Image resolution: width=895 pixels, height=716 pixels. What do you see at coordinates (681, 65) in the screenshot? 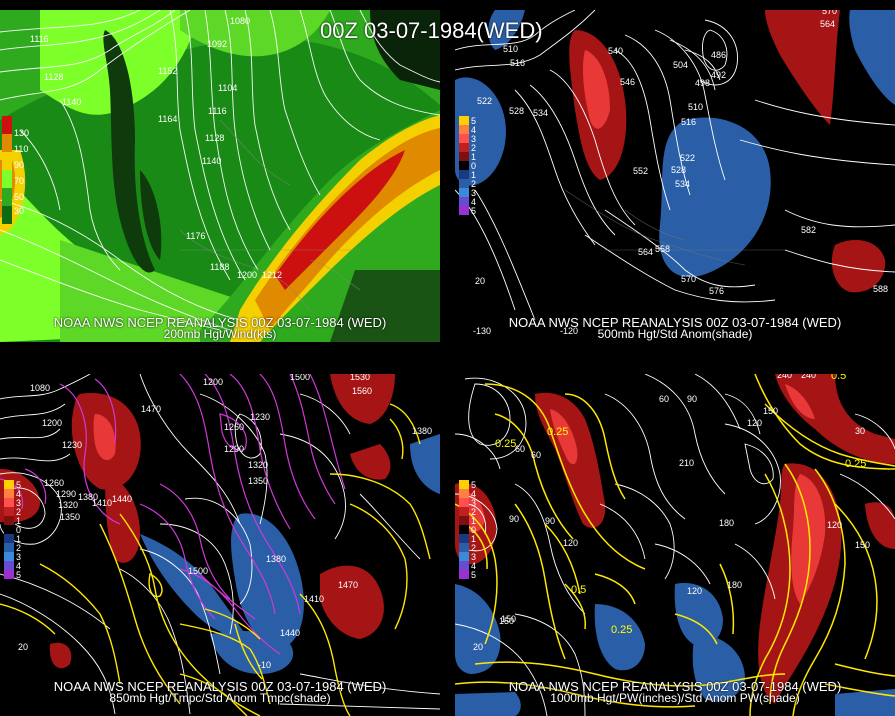
I see `contour-label: 504` at bounding box center [681, 65].